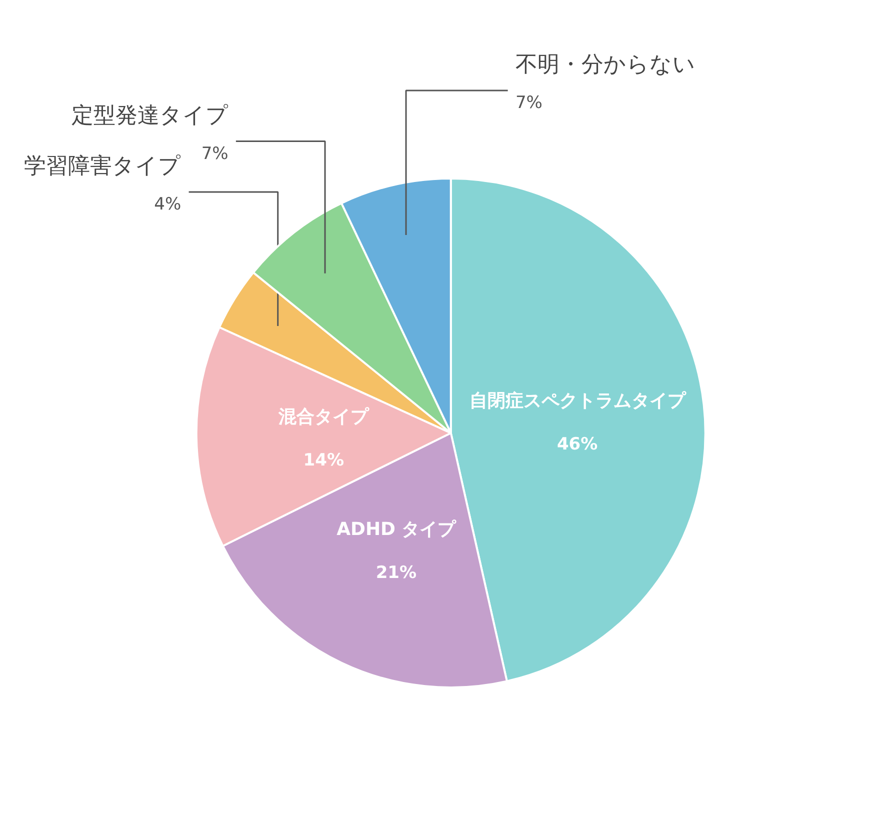  I want to click on data-label: 21%, so click(396, 572).